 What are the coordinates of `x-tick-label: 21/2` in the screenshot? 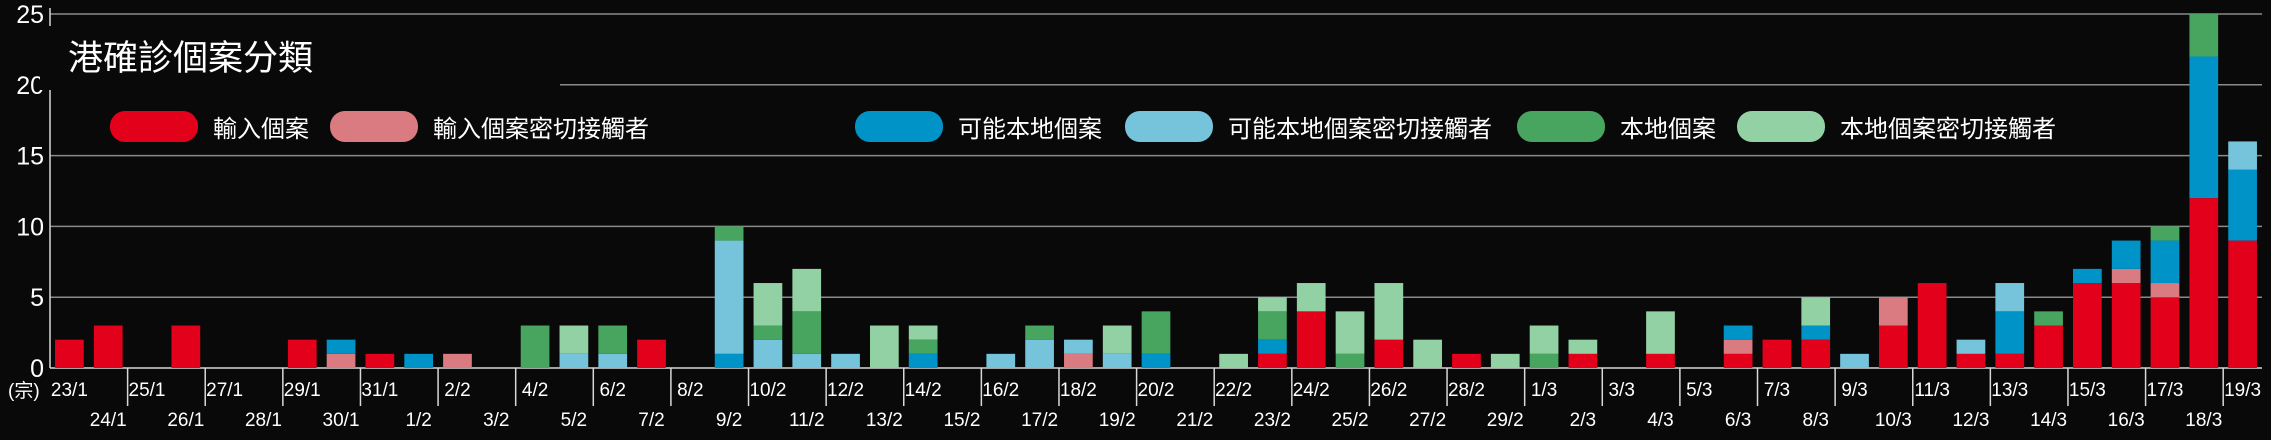 It's located at (1194, 420).